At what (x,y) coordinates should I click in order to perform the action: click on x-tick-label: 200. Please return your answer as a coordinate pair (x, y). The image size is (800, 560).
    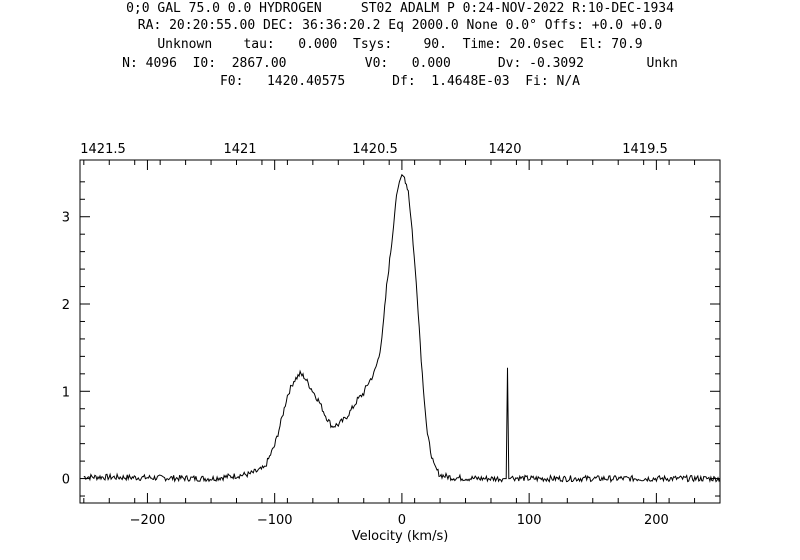
    Looking at the image, I should click on (656, 520).